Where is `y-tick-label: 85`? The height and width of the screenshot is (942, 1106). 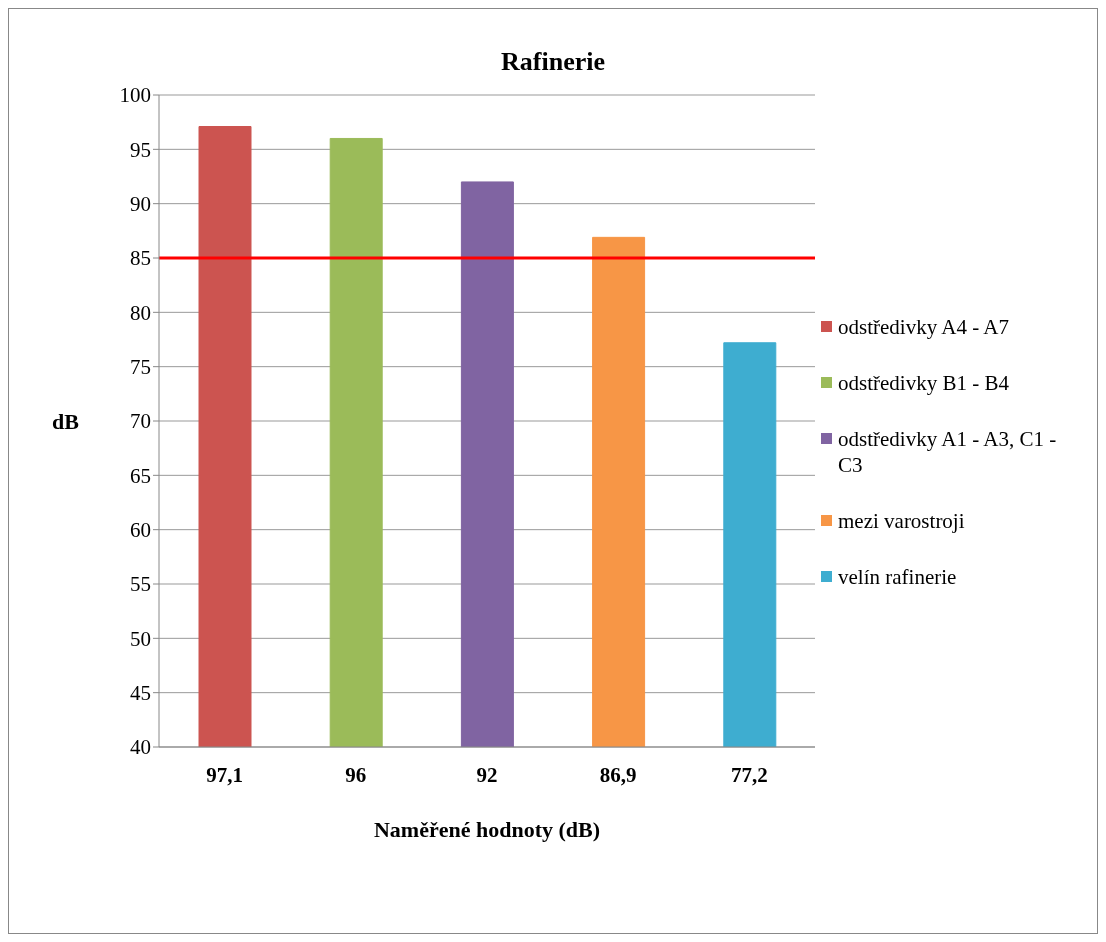
y-tick-label: 85 is located at coordinates (140, 258).